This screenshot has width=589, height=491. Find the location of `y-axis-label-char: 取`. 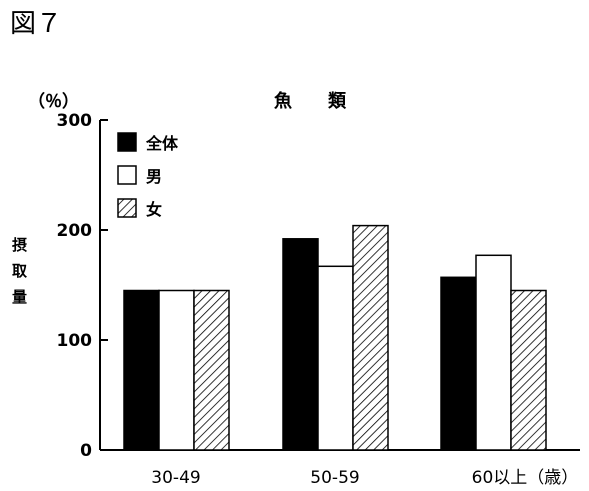

y-axis-label-char: 取 is located at coordinates (20, 271).